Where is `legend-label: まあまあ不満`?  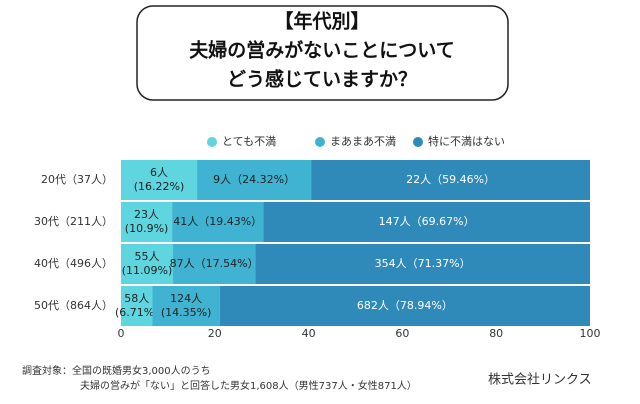
legend-label: まあまあ不満 is located at coordinates (363, 141).